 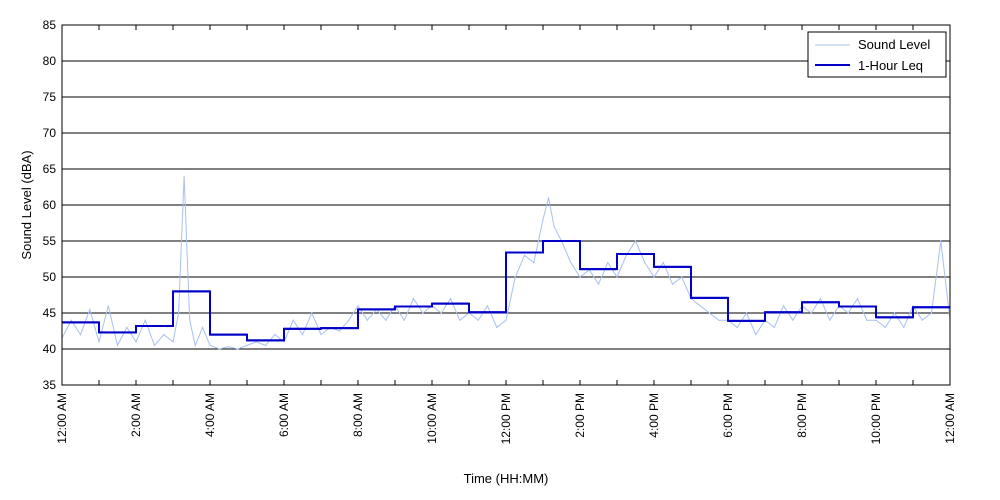 I want to click on legend: Sound Level 1-Hour Leq, so click(x=877, y=54).